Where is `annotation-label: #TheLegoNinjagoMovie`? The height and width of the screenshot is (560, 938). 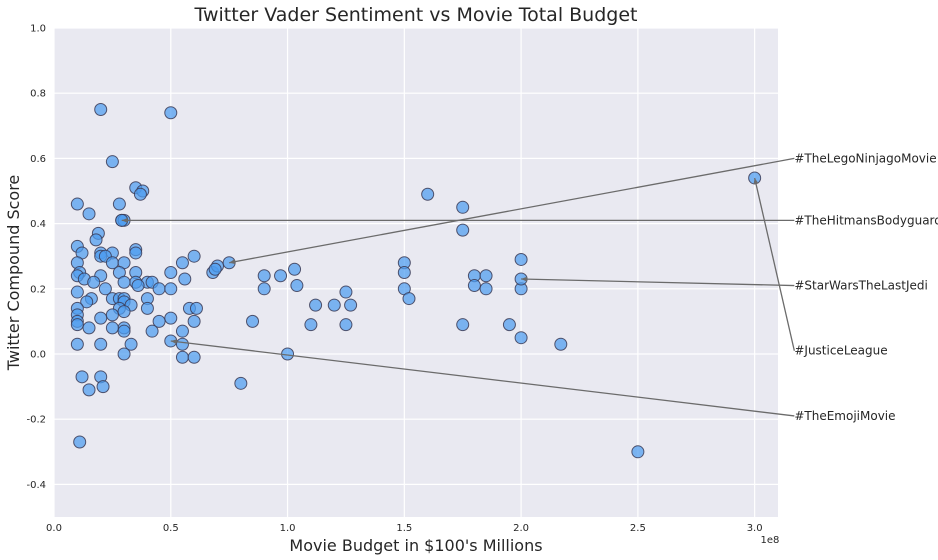
annotation-label: #TheLegoNinjagoMovie is located at coordinates (865, 158).